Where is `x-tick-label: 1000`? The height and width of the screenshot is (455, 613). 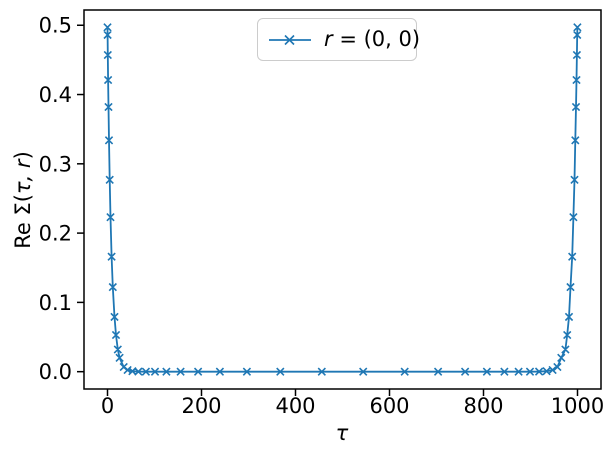 x-tick-label: 1000 is located at coordinates (577, 406).